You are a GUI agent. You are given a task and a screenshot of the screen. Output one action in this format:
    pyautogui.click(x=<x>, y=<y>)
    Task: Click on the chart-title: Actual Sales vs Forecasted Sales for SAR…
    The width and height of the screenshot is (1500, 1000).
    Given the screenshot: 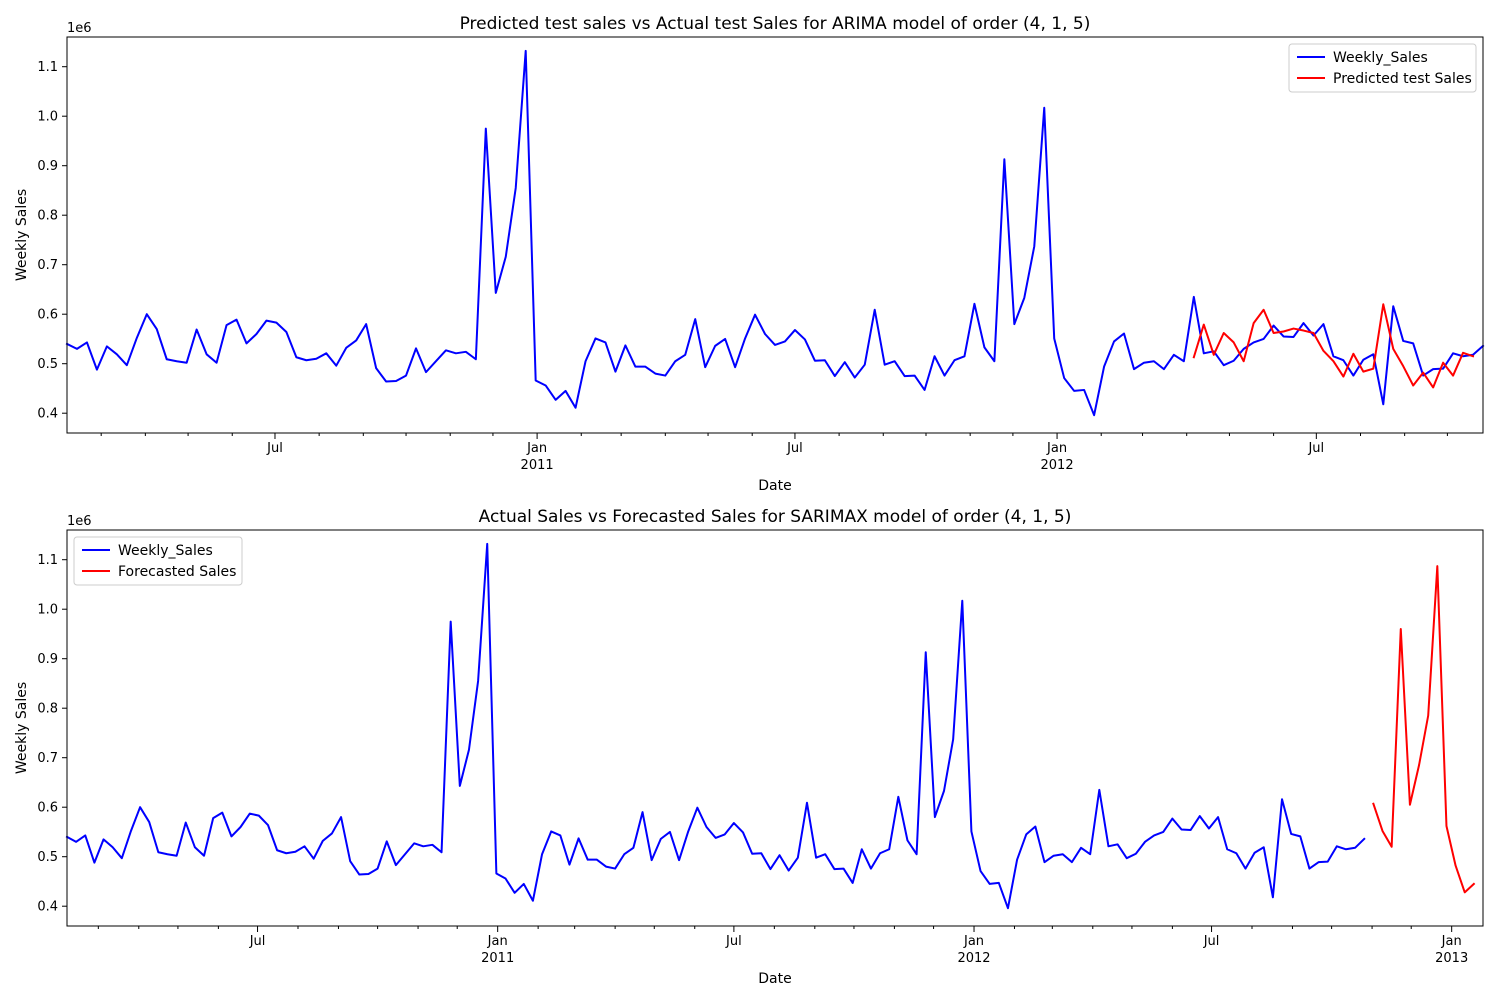 What is the action you would take?
    pyautogui.click(x=775, y=517)
    